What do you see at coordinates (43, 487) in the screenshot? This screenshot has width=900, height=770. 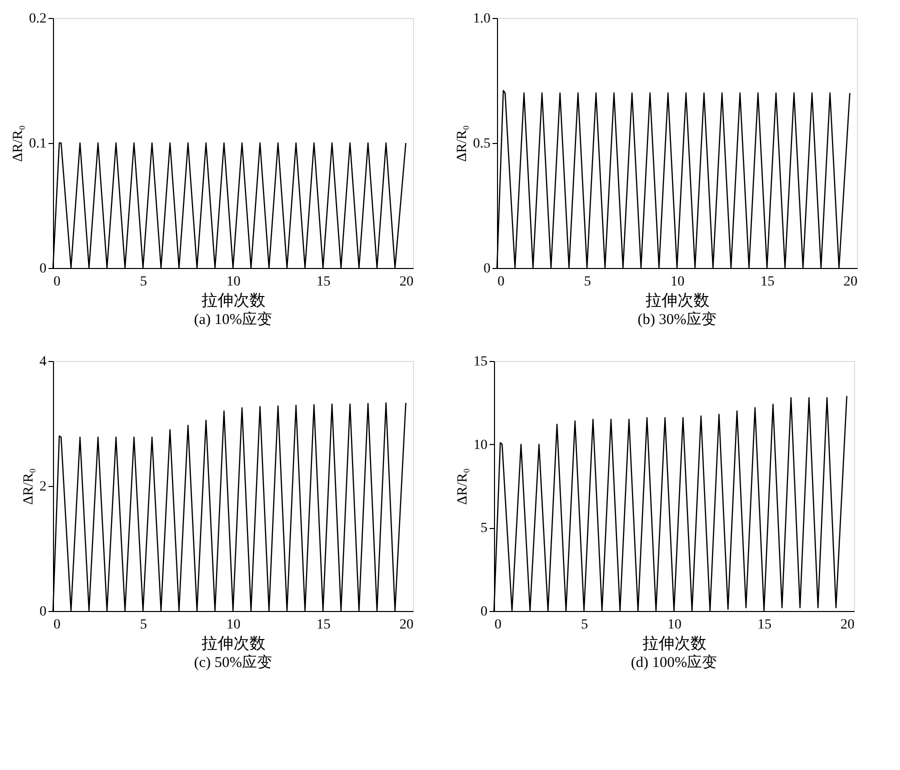 I see `y-tick-label: 2` at bounding box center [43, 487].